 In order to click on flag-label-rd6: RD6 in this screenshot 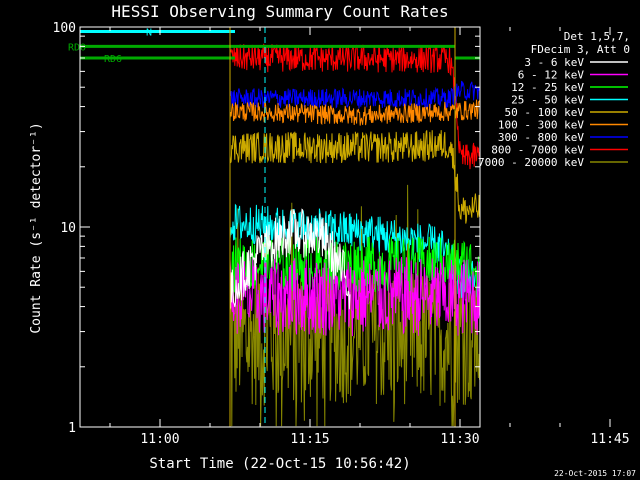, I will do `click(113, 59)`.